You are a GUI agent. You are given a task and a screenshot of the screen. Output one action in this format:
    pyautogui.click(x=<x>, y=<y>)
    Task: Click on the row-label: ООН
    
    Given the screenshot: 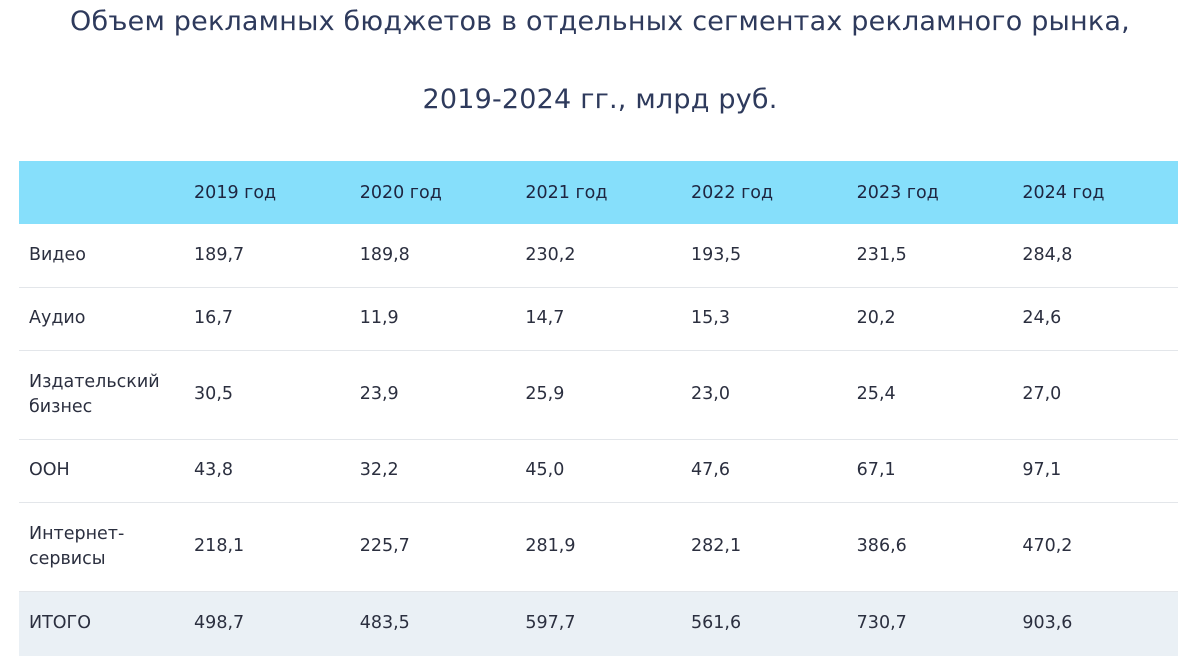 What is the action you would take?
    pyautogui.click(x=102, y=471)
    